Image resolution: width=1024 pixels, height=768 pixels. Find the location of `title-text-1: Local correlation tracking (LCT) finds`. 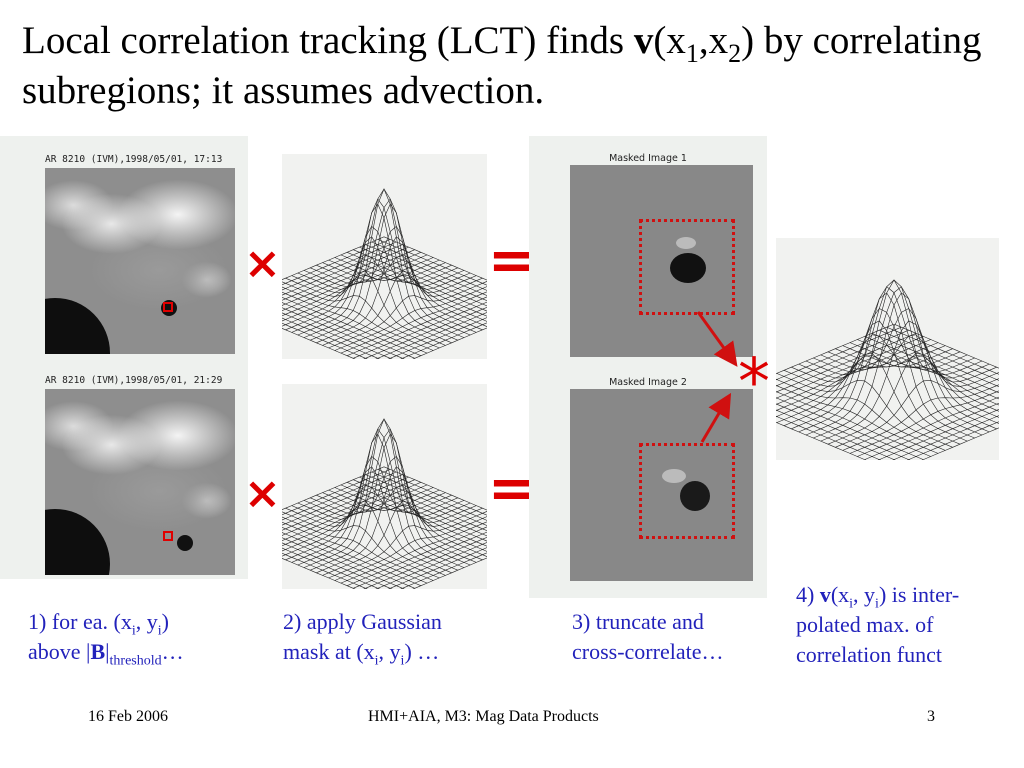

title-text-1: Local correlation tracking (LCT) finds is located at coordinates (328, 40).